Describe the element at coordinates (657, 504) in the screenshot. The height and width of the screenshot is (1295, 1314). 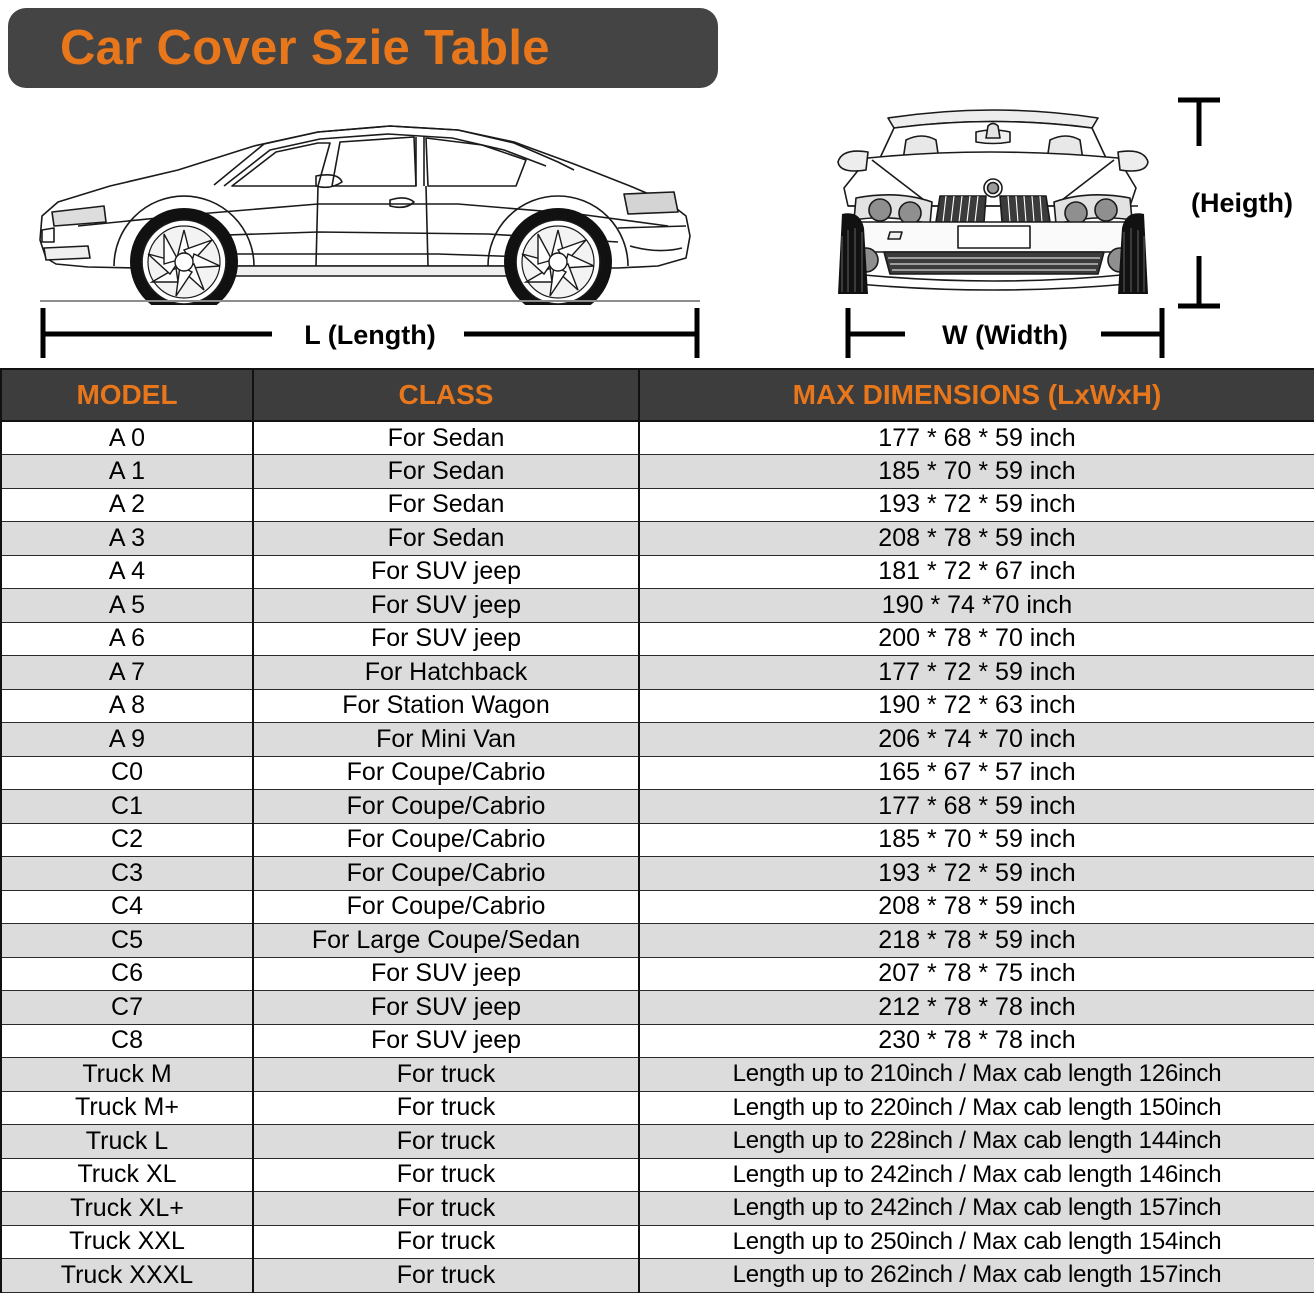
I see `table-row: A 2 For Sedan 193 * 72 * 59 inch` at that location.